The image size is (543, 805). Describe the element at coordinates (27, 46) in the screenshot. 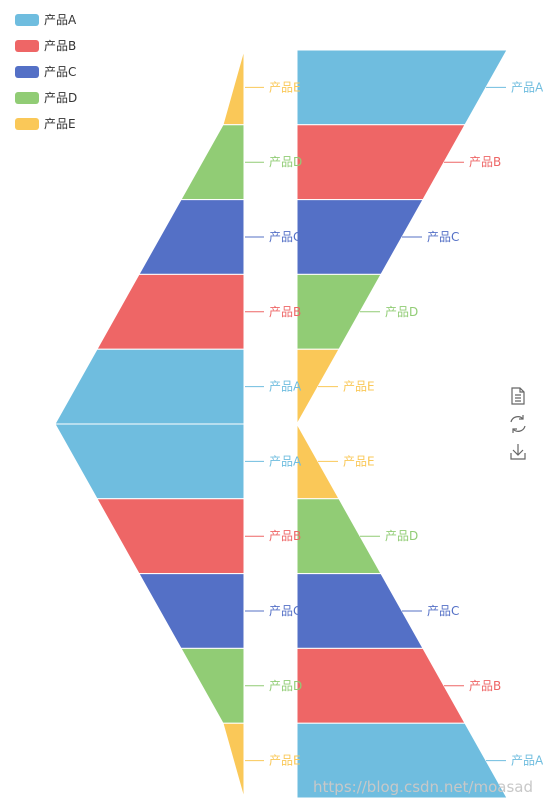

I see `legend-swatch-b` at that location.